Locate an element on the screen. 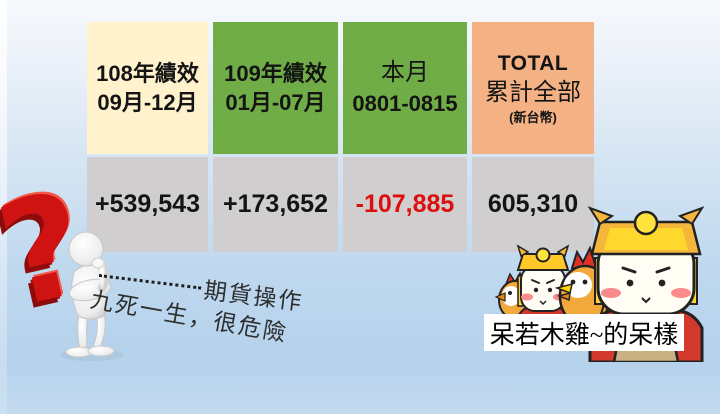 This screenshot has height=414, width=720. header-line: 01月-07月 is located at coordinates (275, 102).